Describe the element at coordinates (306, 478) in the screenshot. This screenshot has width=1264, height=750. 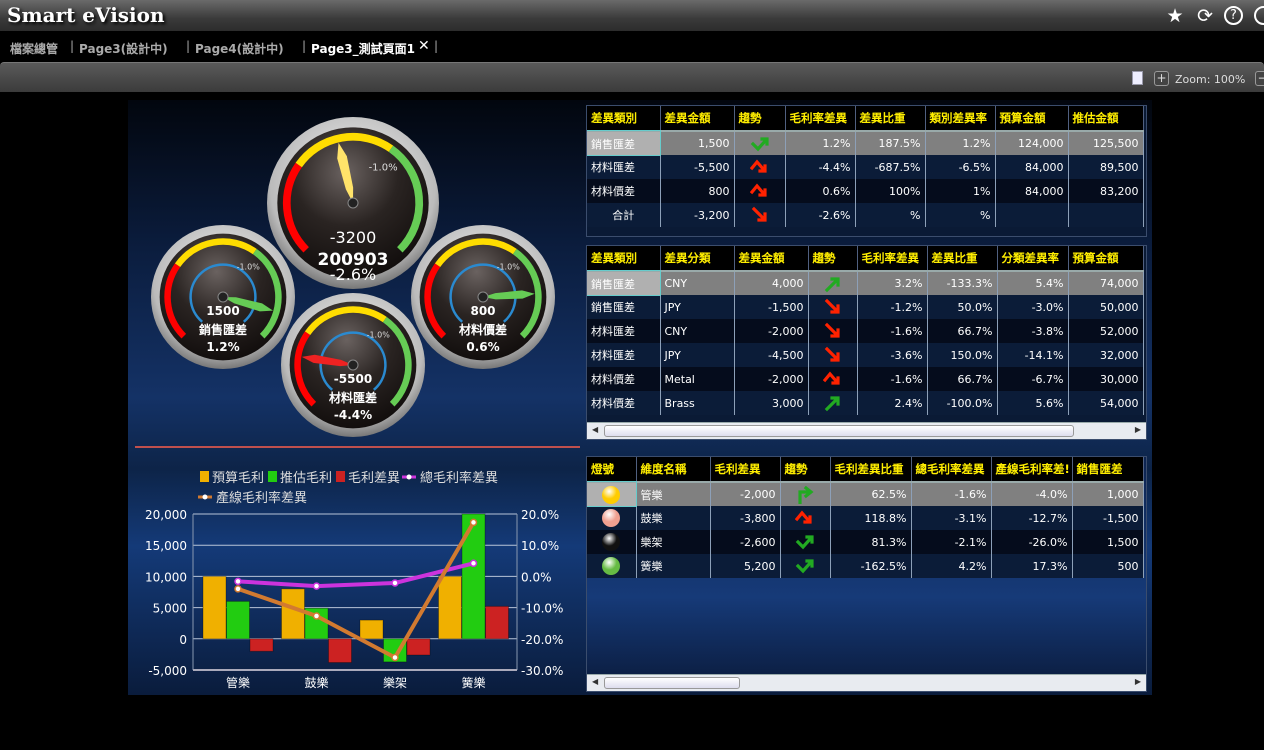
I see `legend-label: 推估毛利` at that location.